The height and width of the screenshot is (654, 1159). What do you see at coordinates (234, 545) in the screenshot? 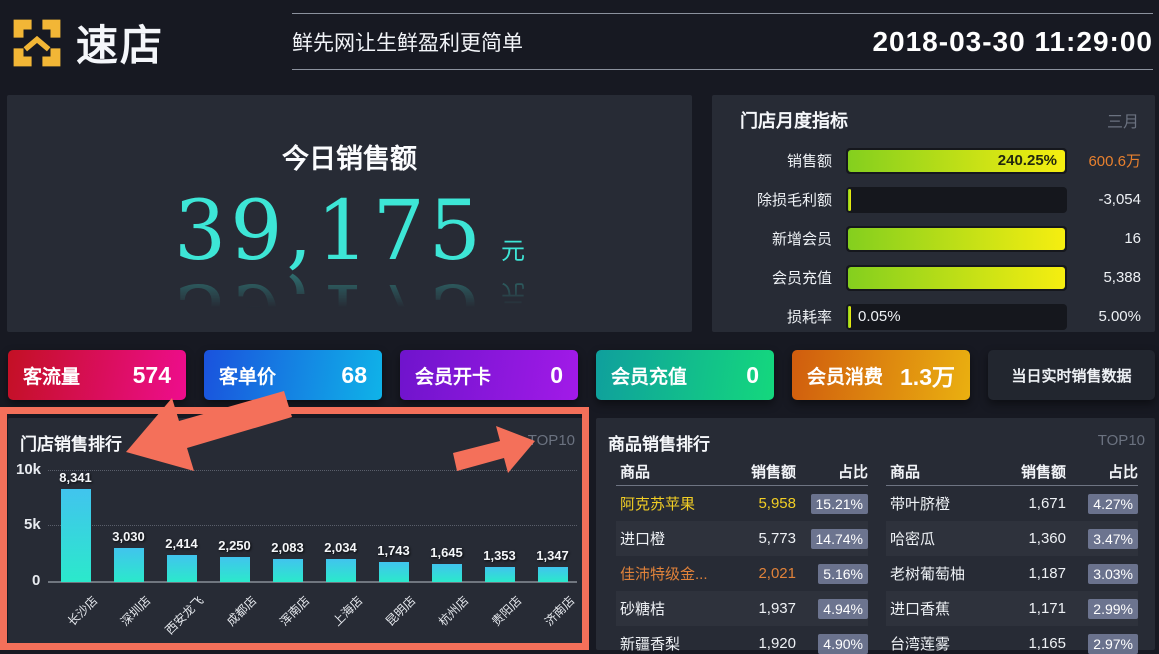
I see `chart-bar-value-label: 2,250` at bounding box center [234, 545].